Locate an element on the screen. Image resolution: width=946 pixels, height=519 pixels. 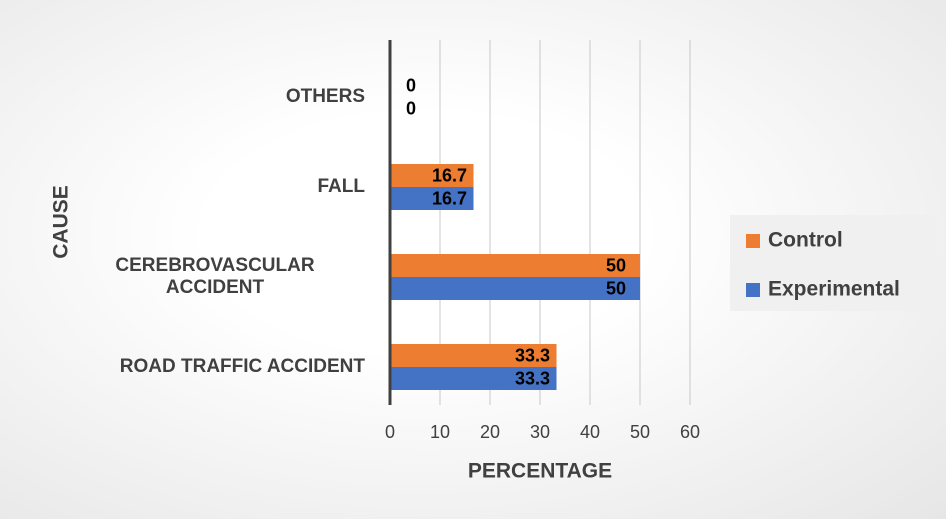
y-tick-label: CEREBROVASCULAR ACCIDENT is located at coordinates (215, 277).